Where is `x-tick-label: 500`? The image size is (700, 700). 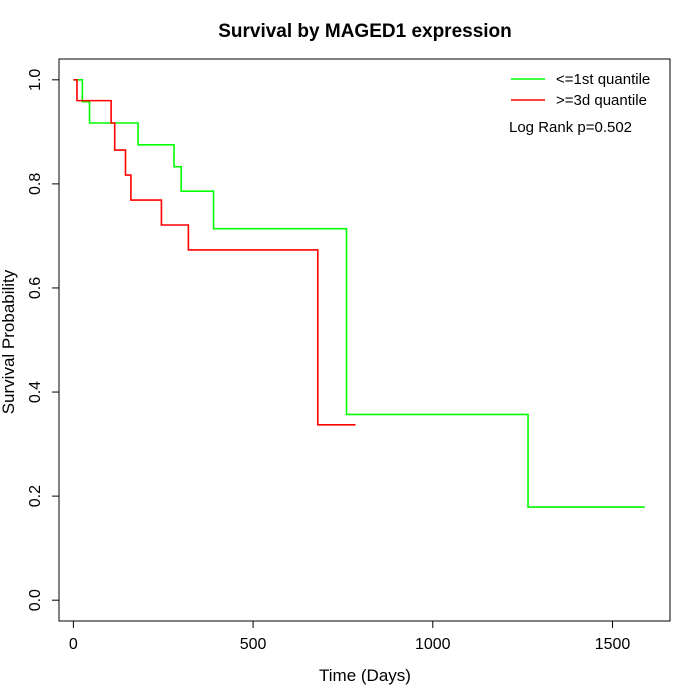 x-tick-label: 500 is located at coordinates (253, 644).